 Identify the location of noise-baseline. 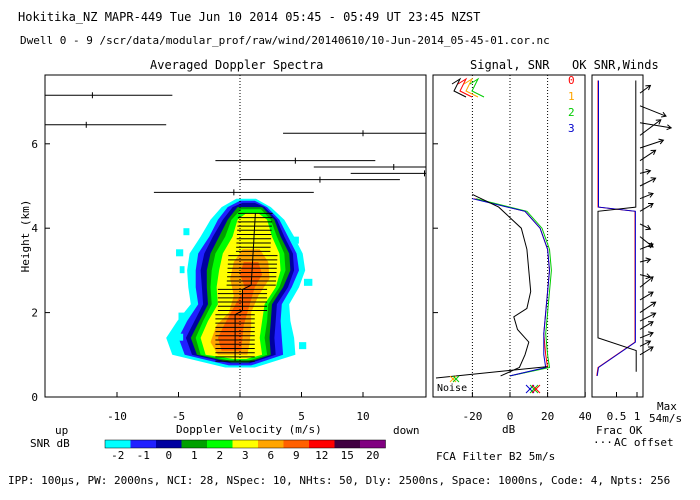
(491, 372).